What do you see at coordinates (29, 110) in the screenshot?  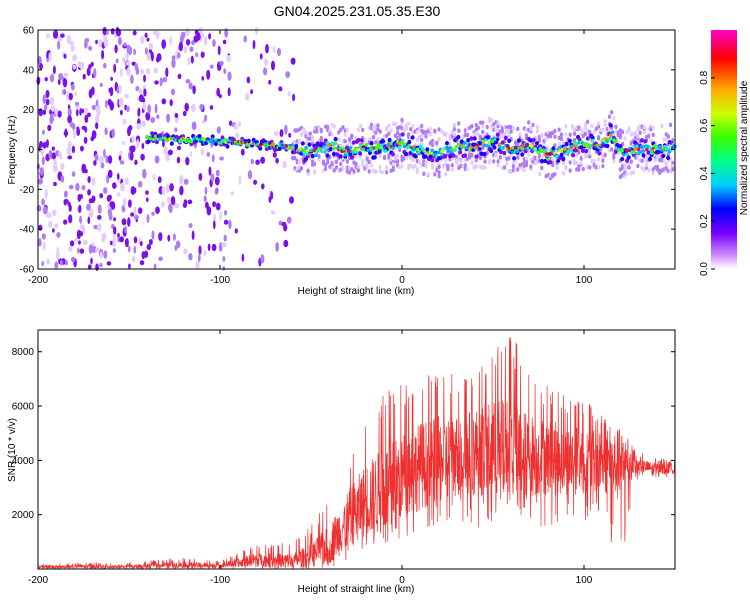 I see `y-tick-label: 20` at bounding box center [29, 110].